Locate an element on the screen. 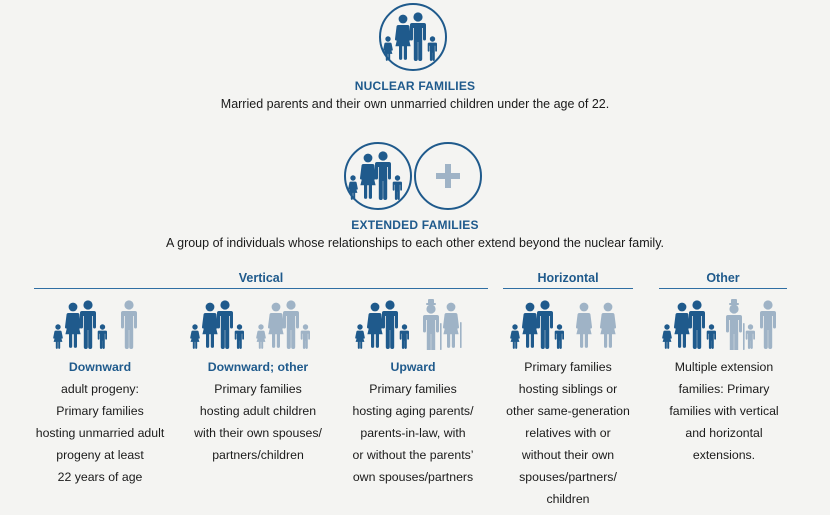 Image resolution: width=830 pixels, height=515 pixels. group-other-rule is located at coordinates (723, 288).